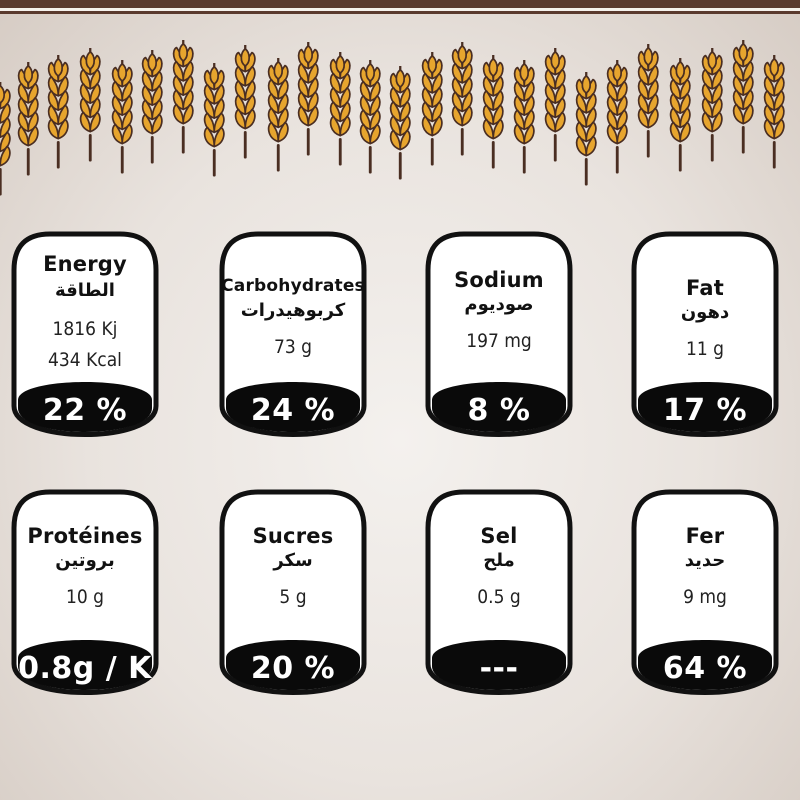  Describe the element at coordinates (499, 410) in the screenshot. I see `nutrient-percent: 8 %` at that location.